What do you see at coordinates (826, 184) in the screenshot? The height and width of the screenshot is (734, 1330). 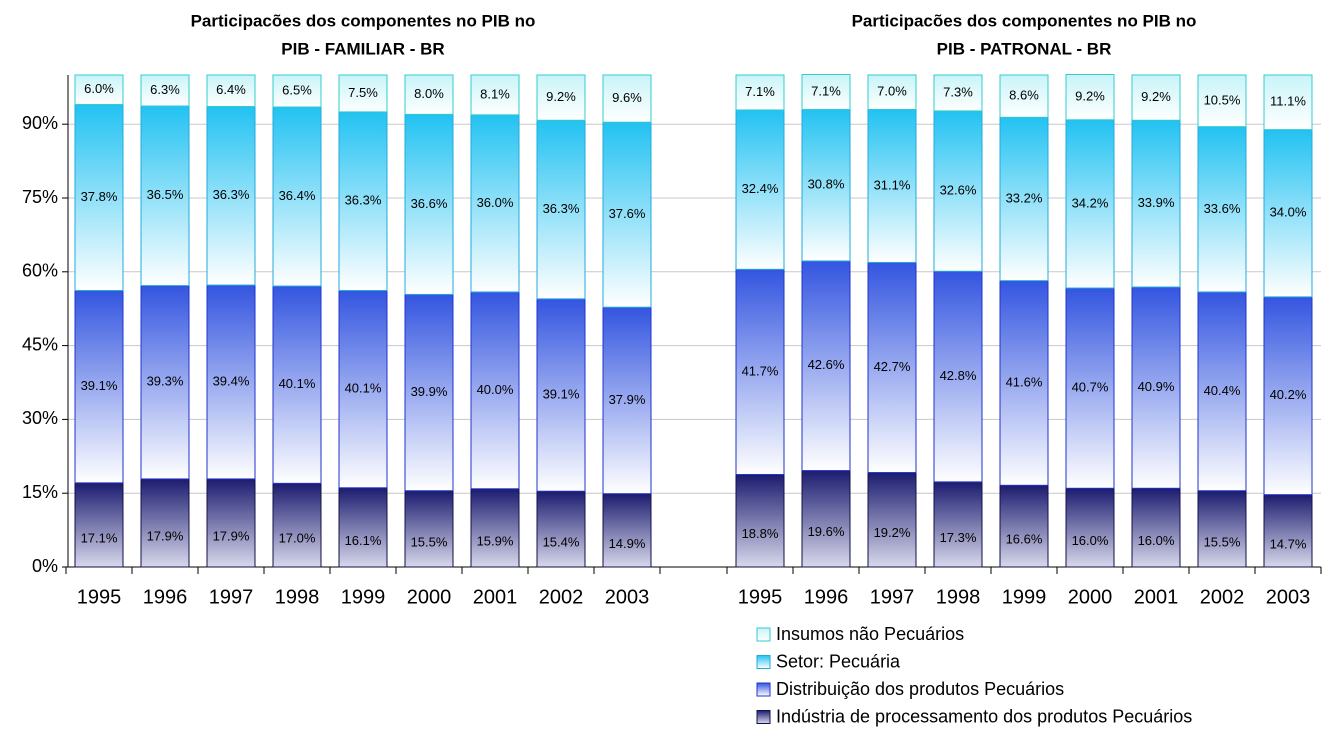 I see `data-label: 30.8%` at bounding box center [826, 184].